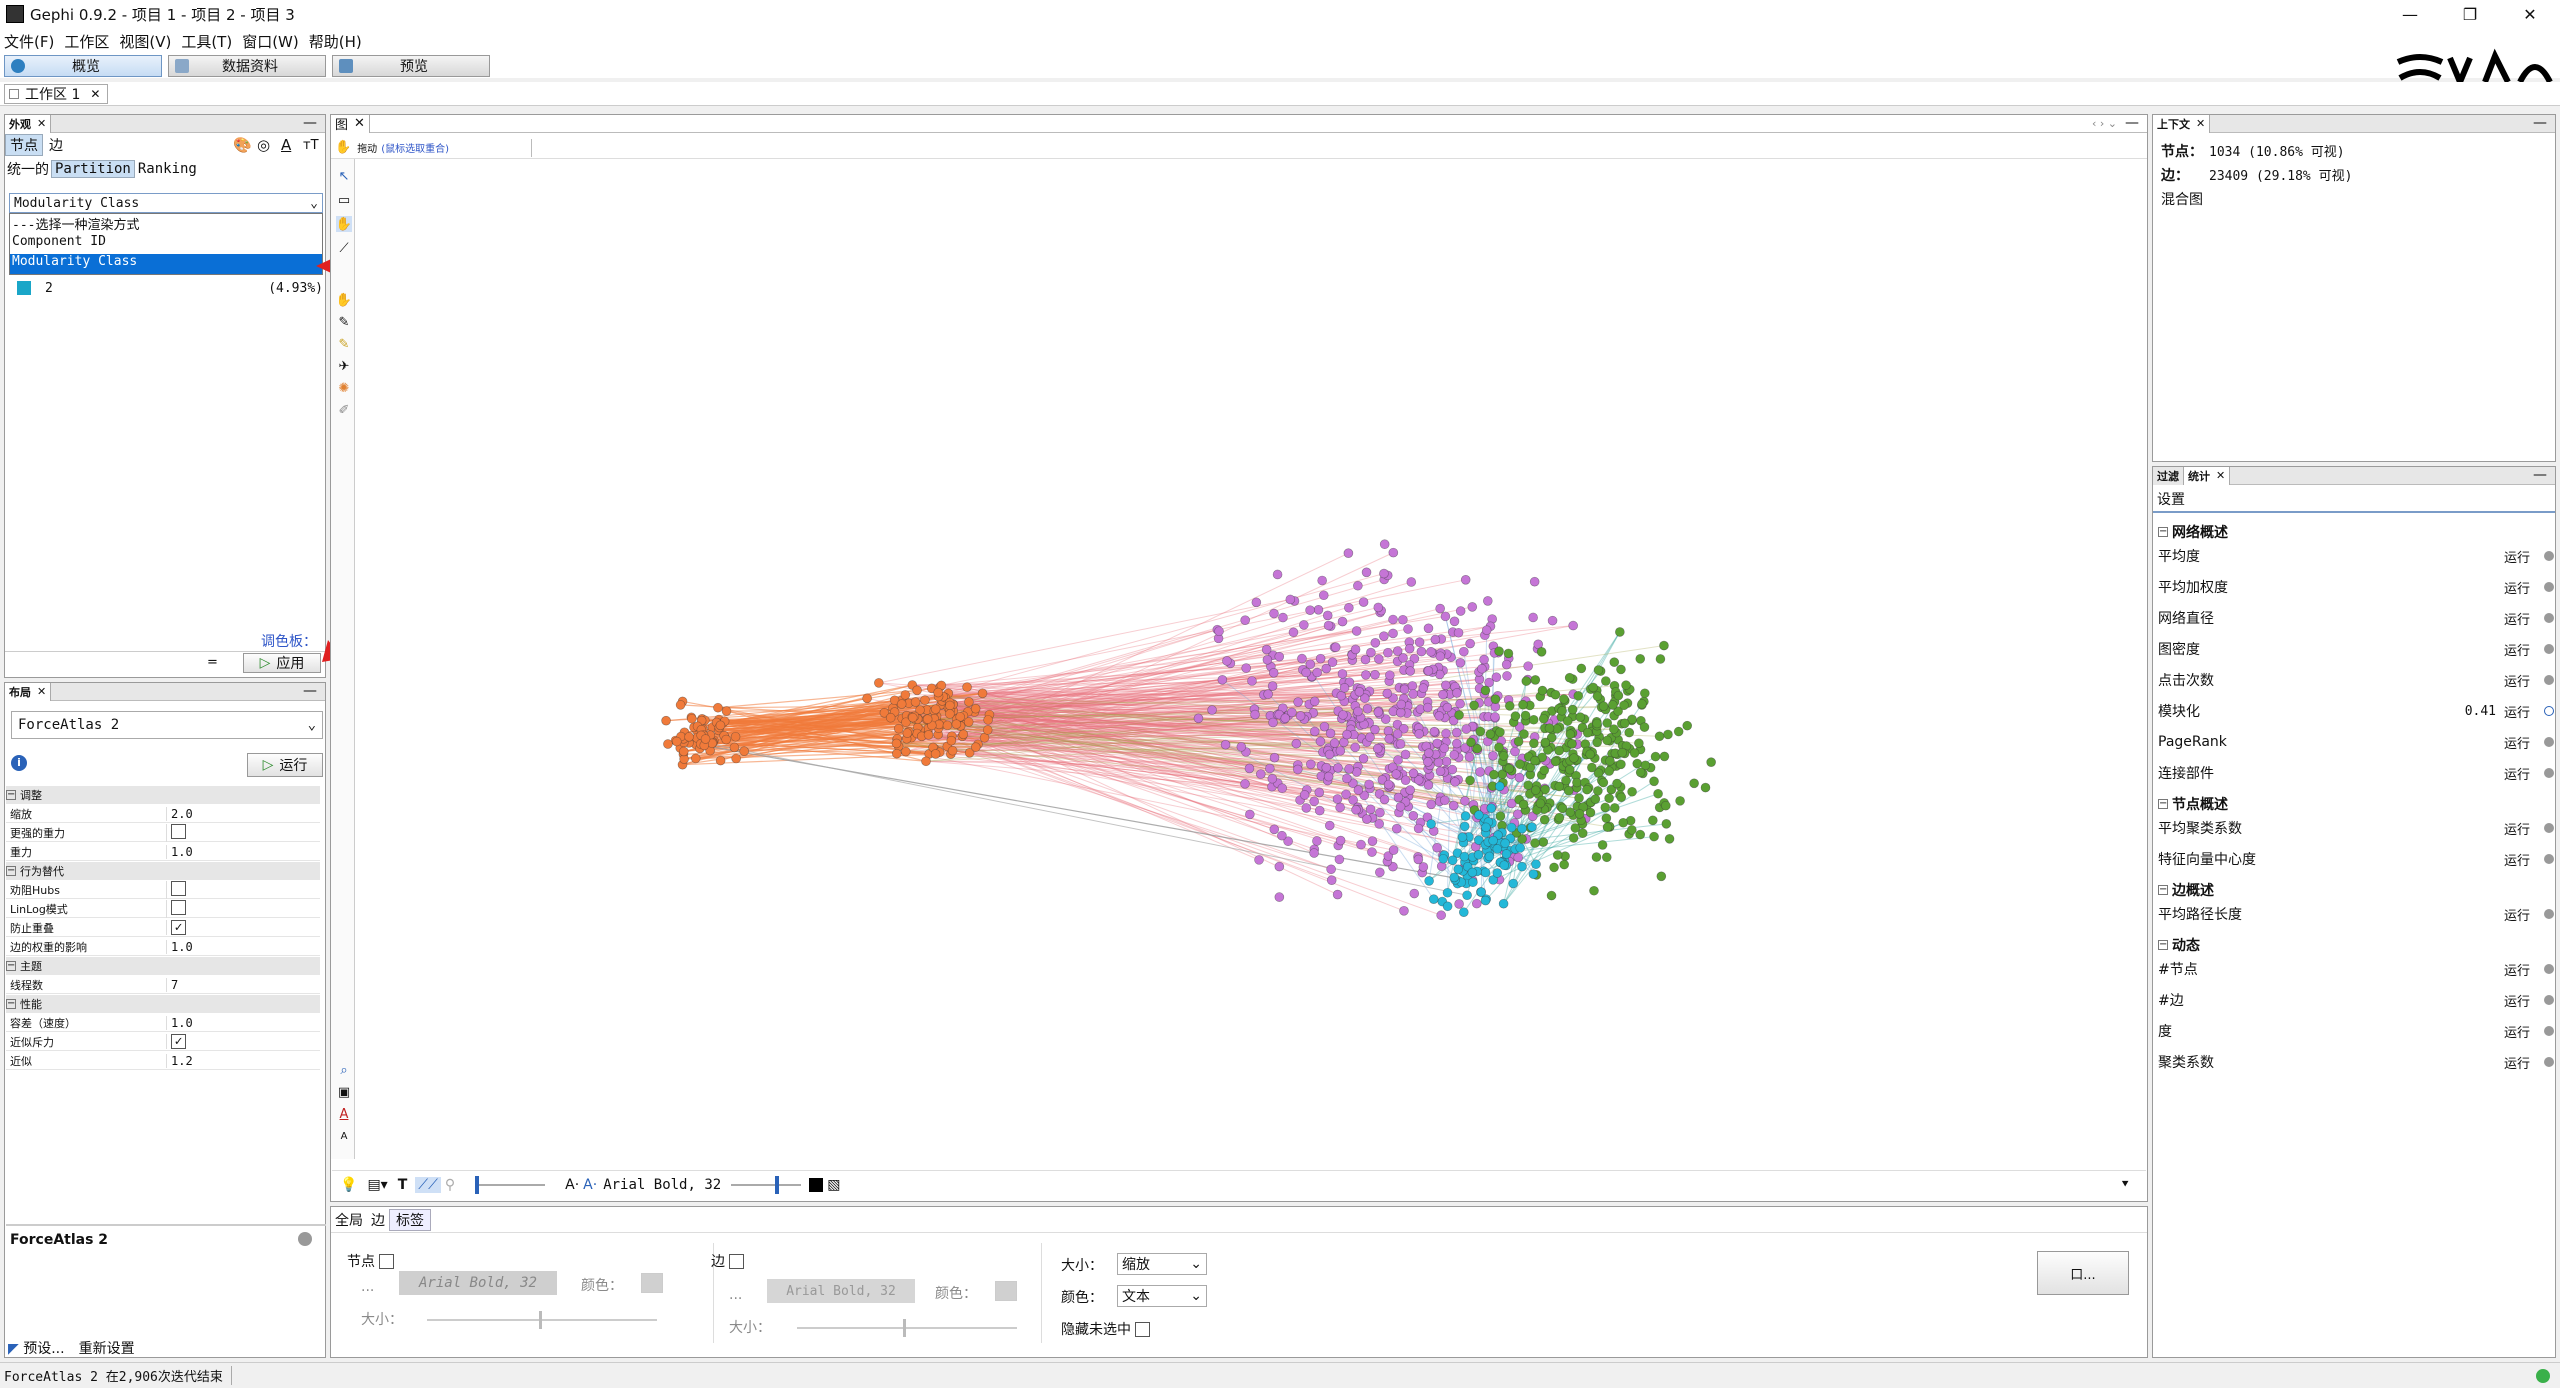  I want to click on info-icon: i, so click(19, 763).